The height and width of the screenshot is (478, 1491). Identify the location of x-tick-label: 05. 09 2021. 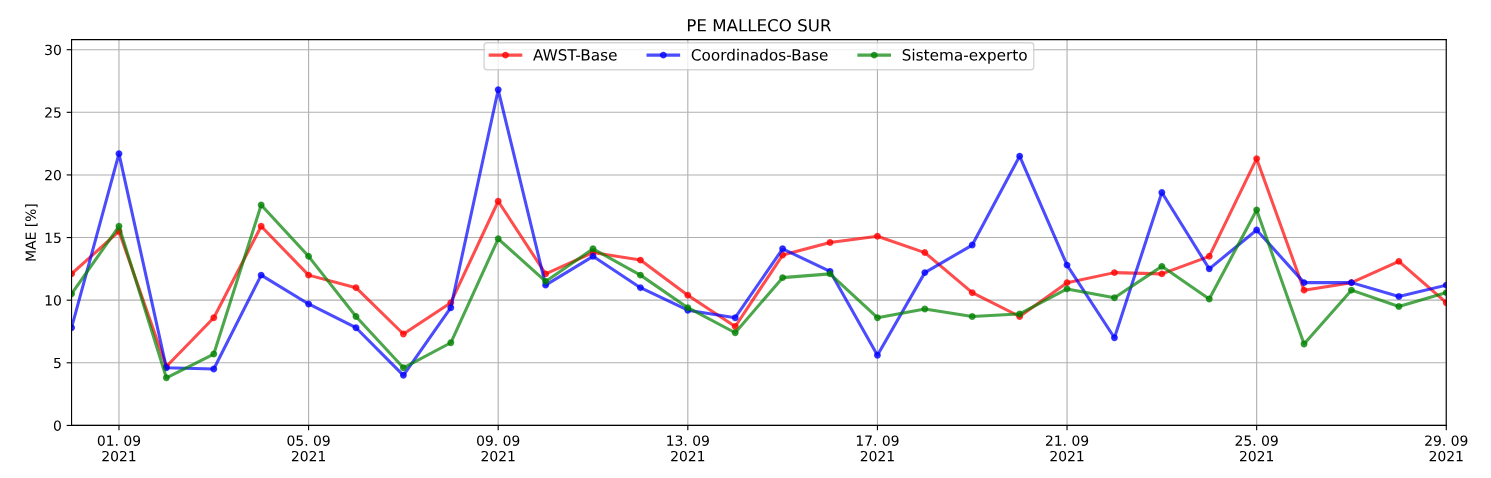
(308, 448).